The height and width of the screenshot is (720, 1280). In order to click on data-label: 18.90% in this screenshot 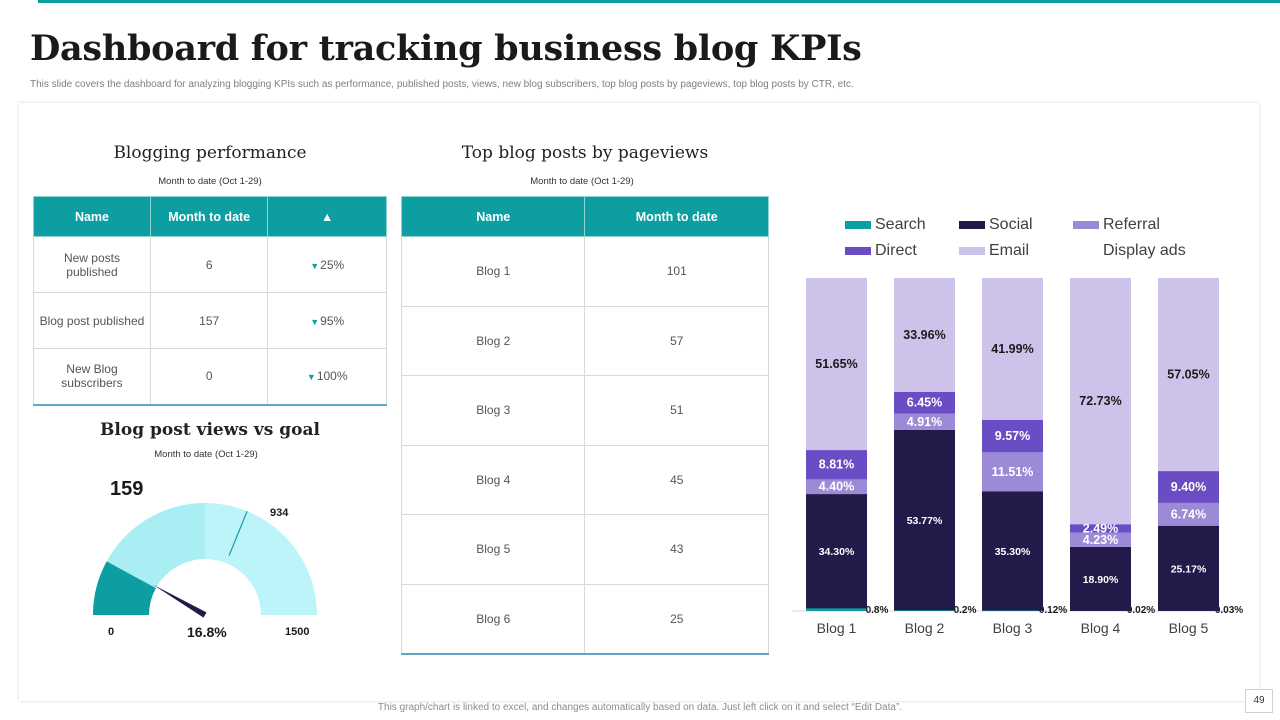, I will do `click(1101, 580)`.